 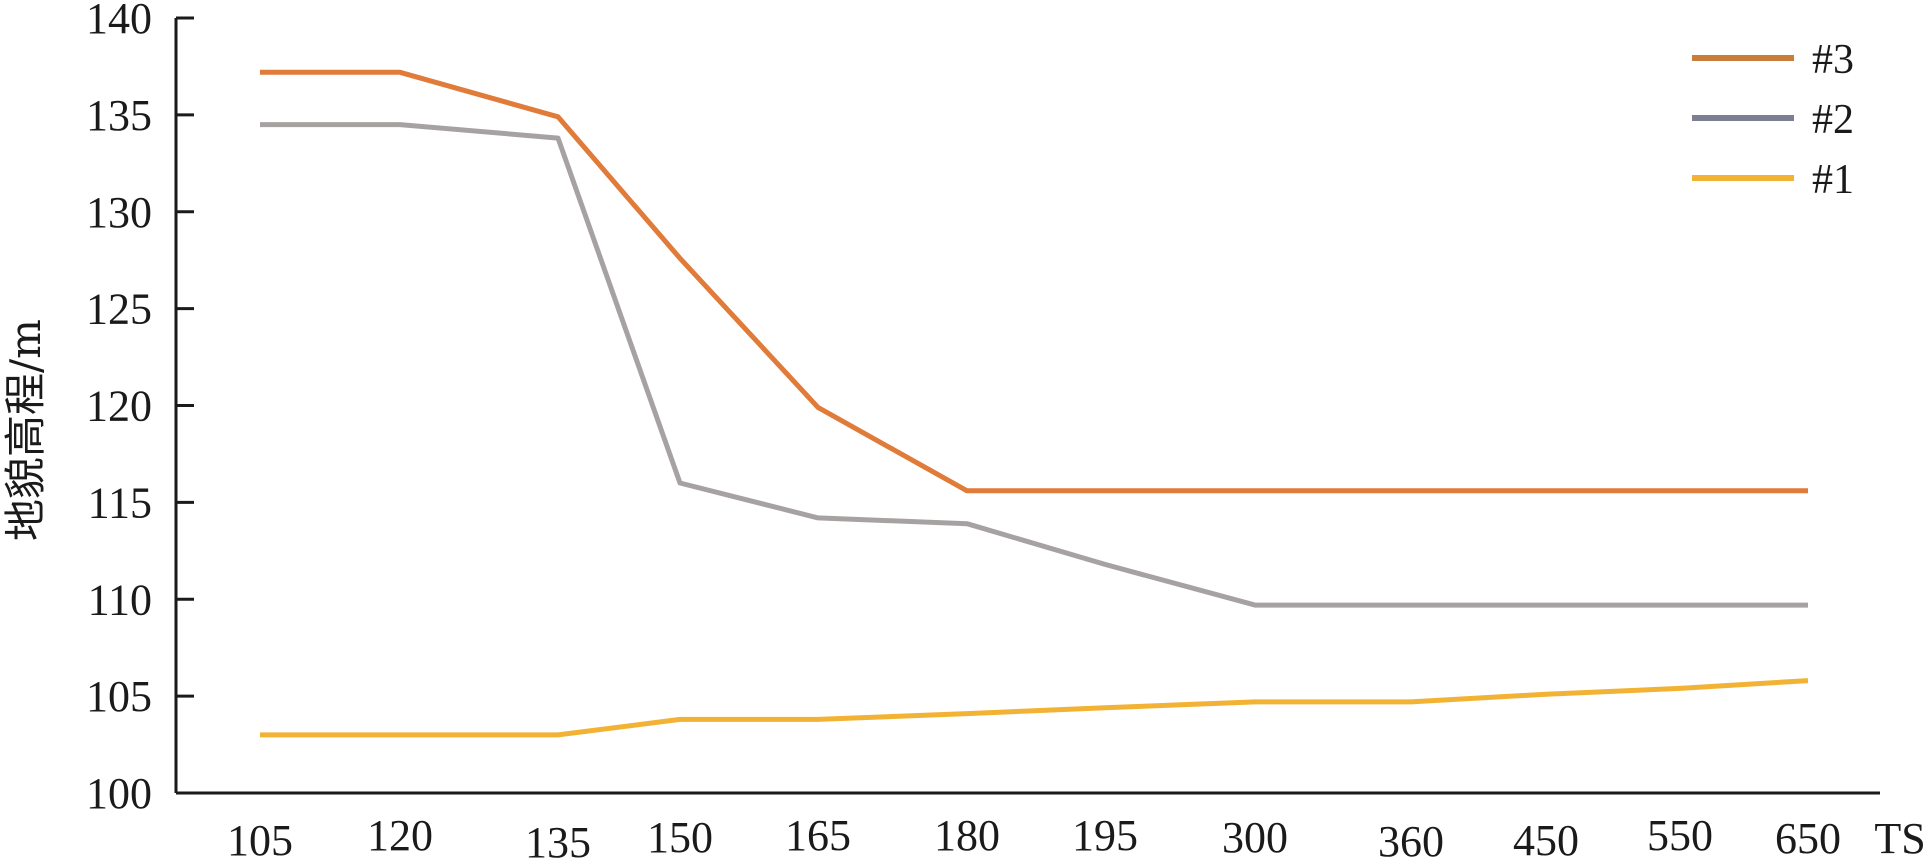 What do you see at coordinates (25, 430) in the screenshot?
I see `y-axis-title: 地貌高程/m` at bounding box center [25, 430].